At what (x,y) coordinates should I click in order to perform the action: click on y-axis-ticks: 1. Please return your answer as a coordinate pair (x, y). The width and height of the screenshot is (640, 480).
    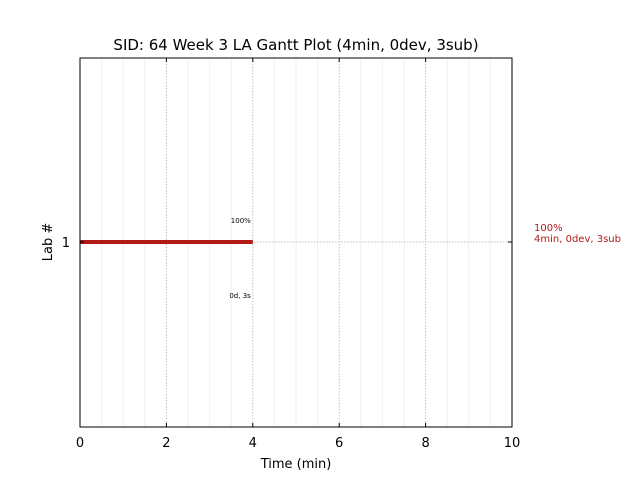
    Looking at the image, I should click on (287, 243).